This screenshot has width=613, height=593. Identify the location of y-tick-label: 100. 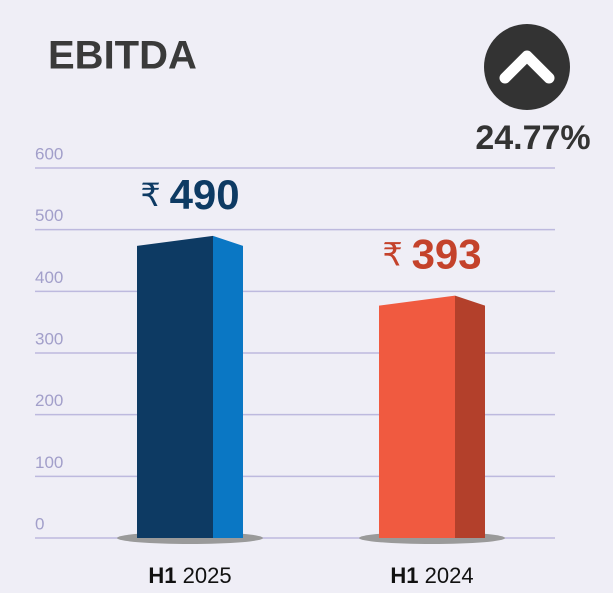
(49, 462).